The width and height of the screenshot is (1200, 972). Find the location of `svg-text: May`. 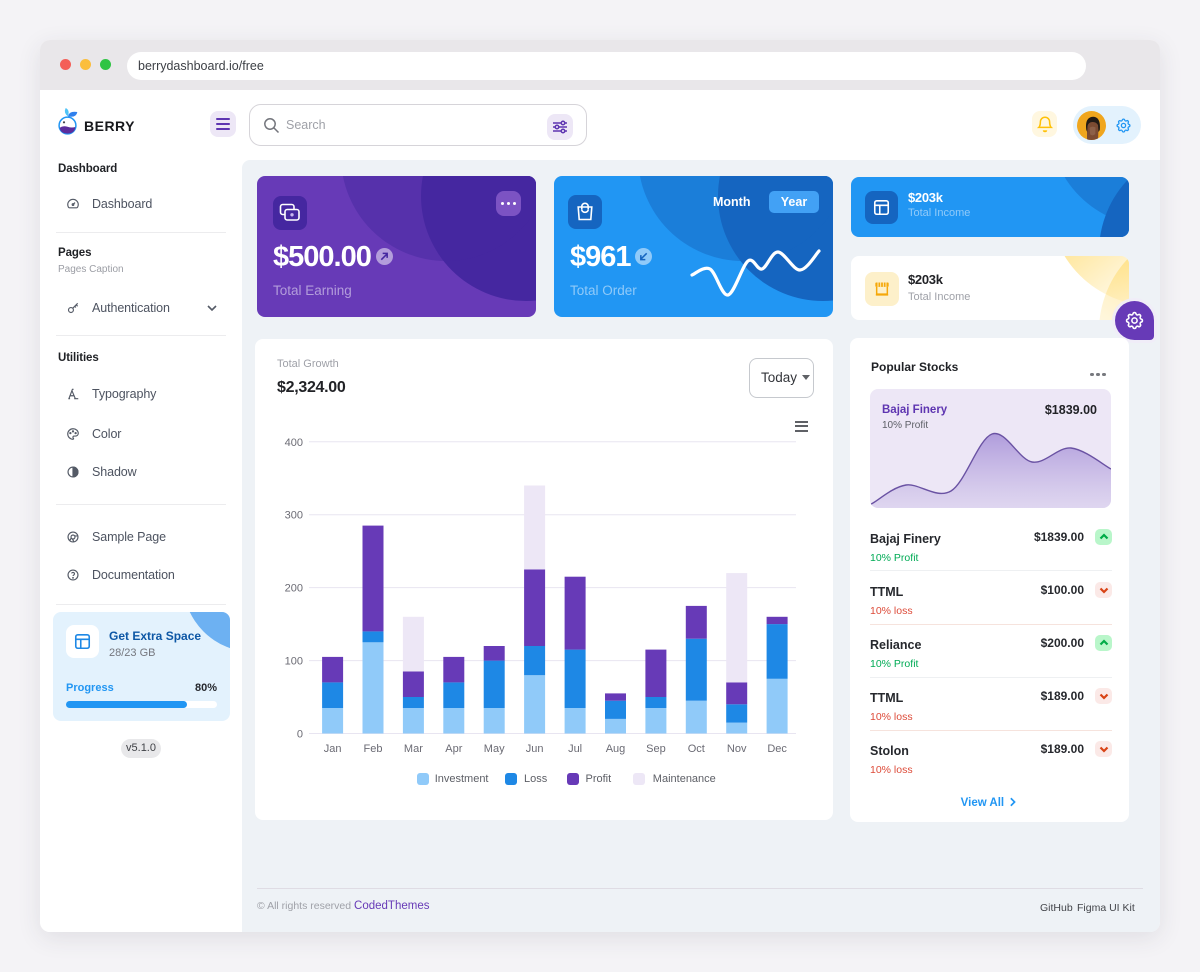

svg-text: May is located at coordinates (494, 749).